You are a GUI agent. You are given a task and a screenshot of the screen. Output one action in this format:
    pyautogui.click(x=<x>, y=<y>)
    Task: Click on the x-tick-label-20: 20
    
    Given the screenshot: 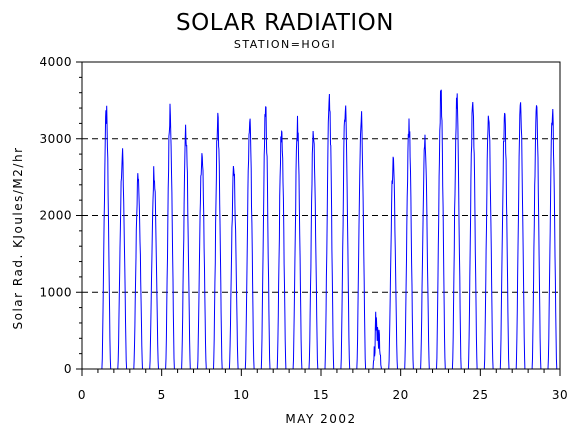 What is the action you would take?
    pyautogui.click(x=401, y=395)
    